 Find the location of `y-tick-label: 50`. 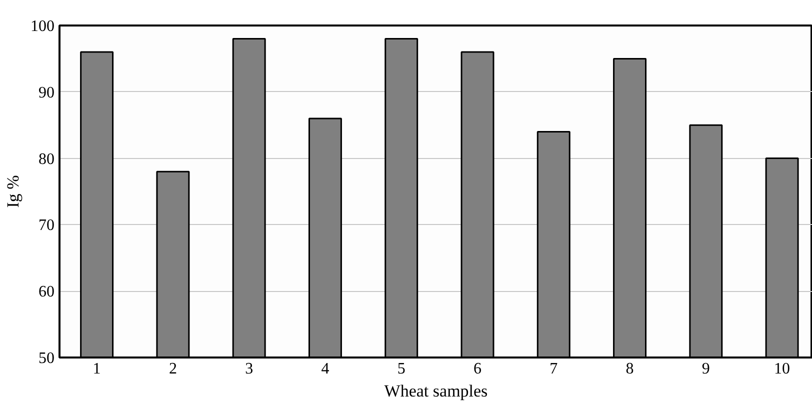

y-tick-label: 50 is located at coordinates (46, 358).